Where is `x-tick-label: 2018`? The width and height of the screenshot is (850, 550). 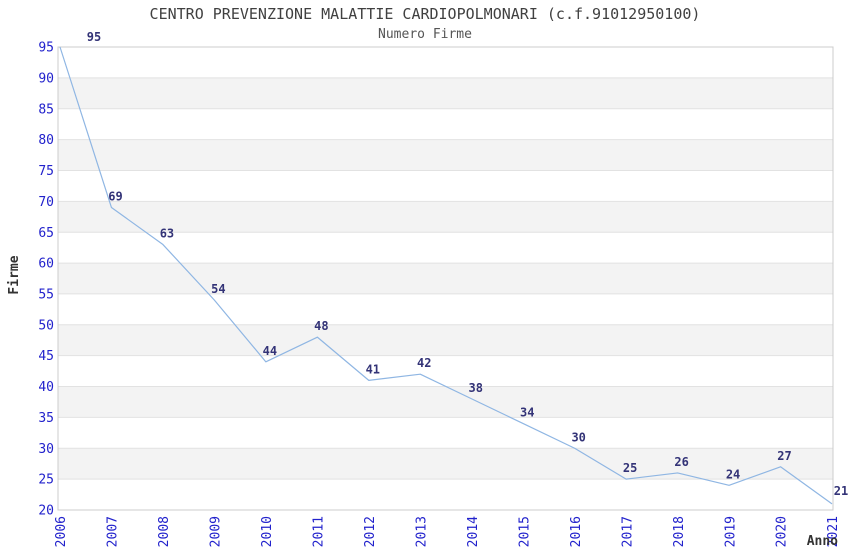
x-tick-label: 2018 is located at coordinates (679, 531).